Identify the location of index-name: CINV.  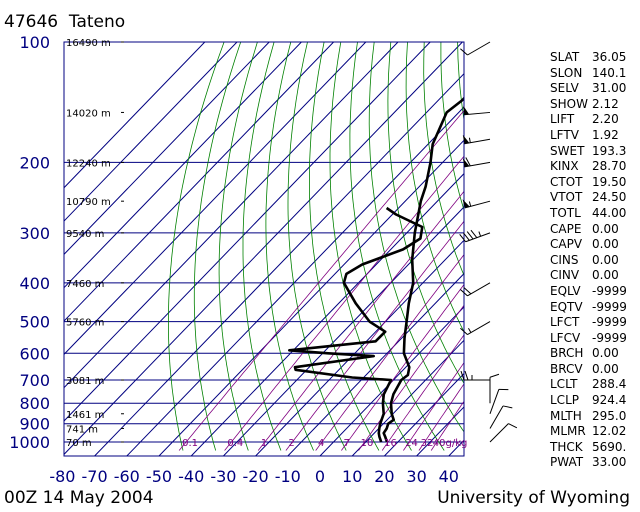
(565, 275).